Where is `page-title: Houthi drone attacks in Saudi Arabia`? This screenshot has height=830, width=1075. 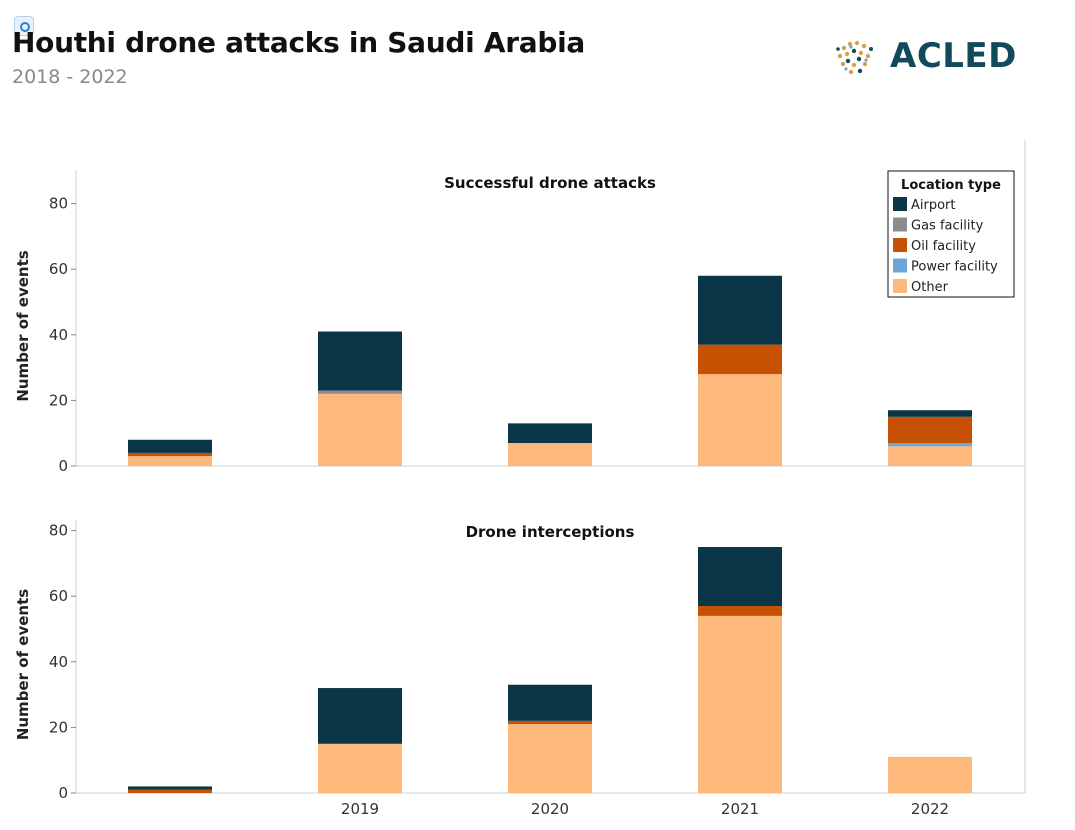 page-title: Houthi drone attacks in Saudi Arabia is located at coordinates (298, 42).